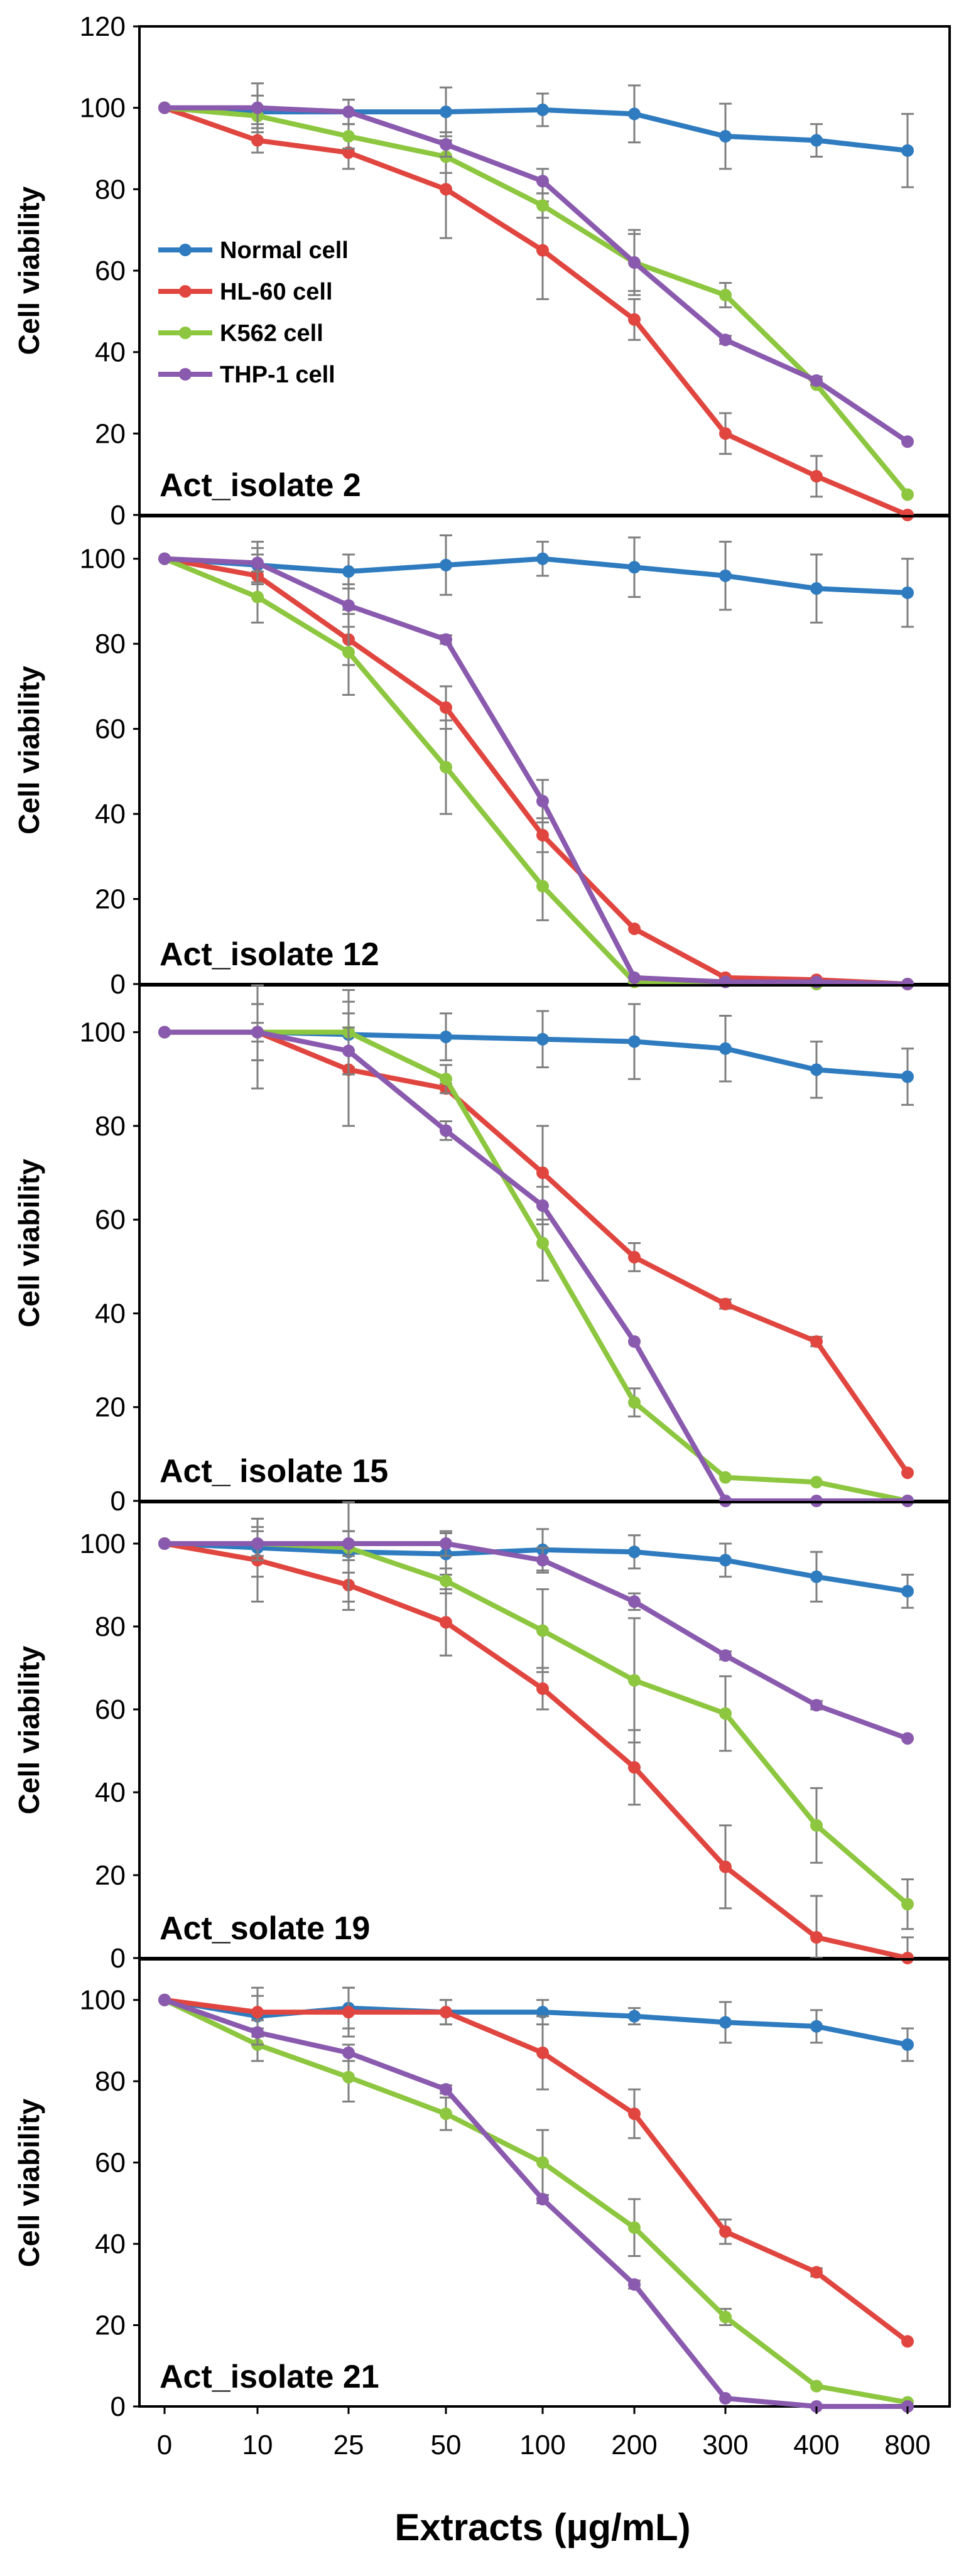  What do you see at coordinates (536, 136) in the screenshot?
I see `series-normal-cell` at bounding box center [536, 136].